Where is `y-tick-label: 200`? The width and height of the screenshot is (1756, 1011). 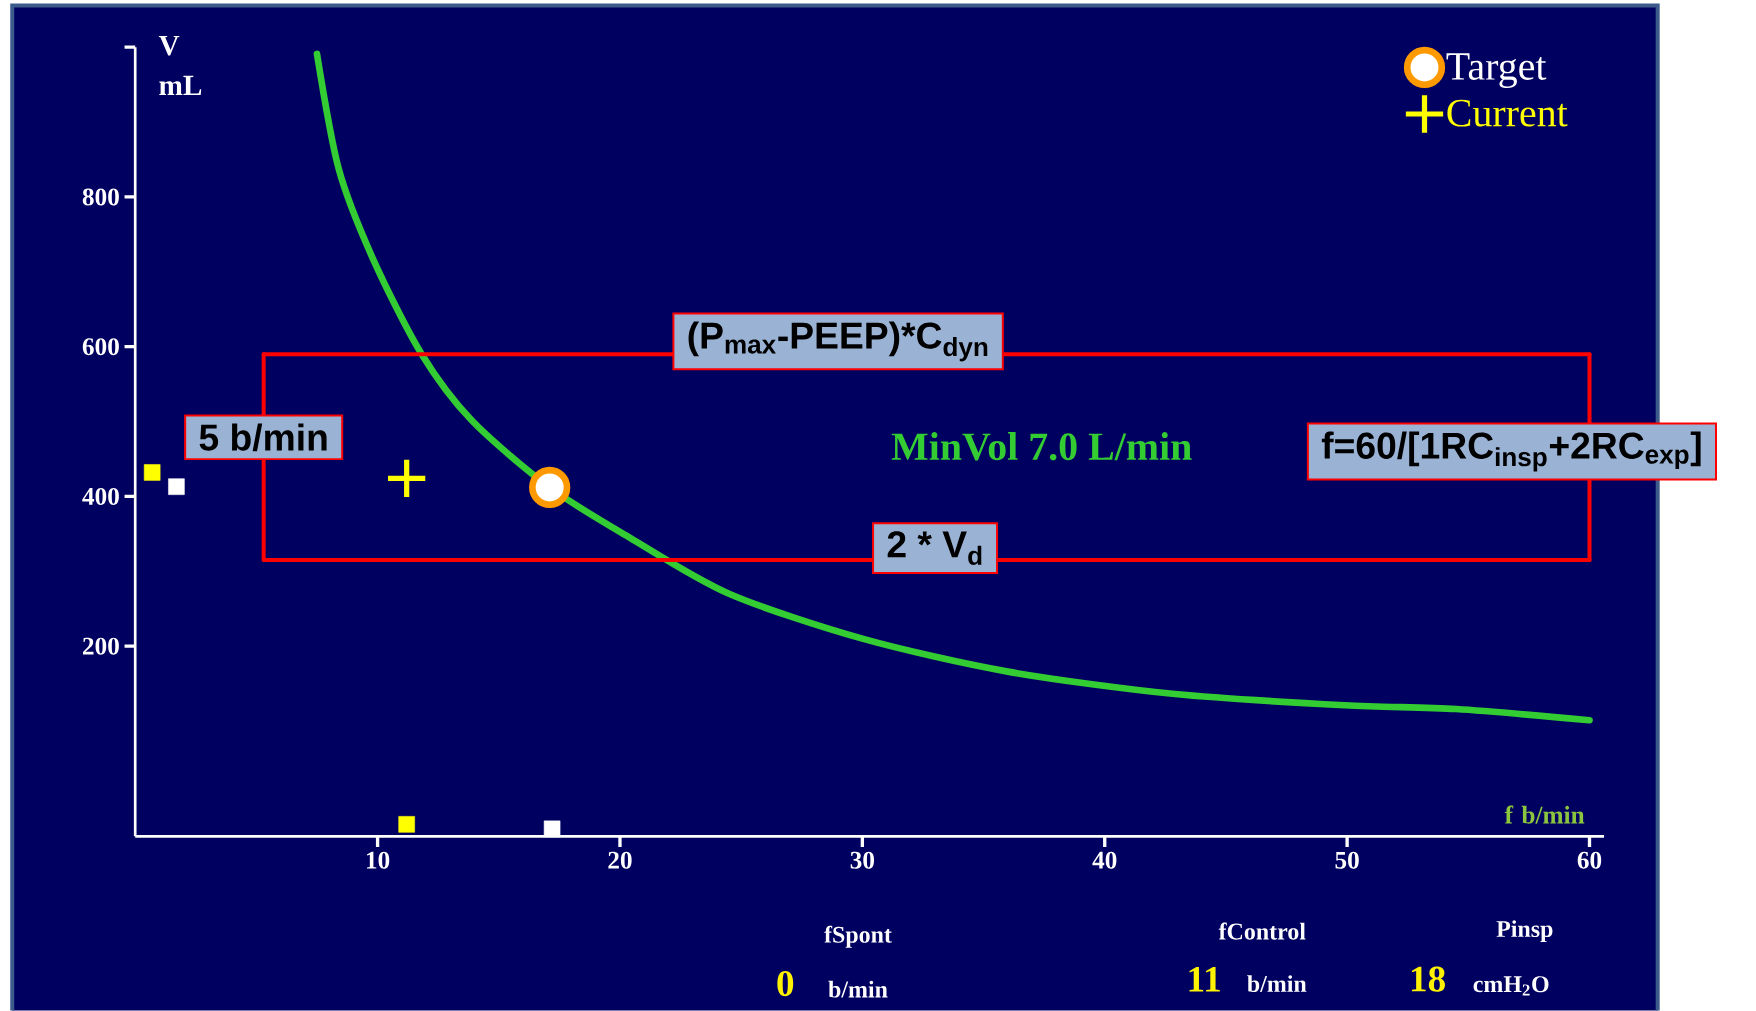
y-tick-label: 200 is located at coordinates (100, 646).